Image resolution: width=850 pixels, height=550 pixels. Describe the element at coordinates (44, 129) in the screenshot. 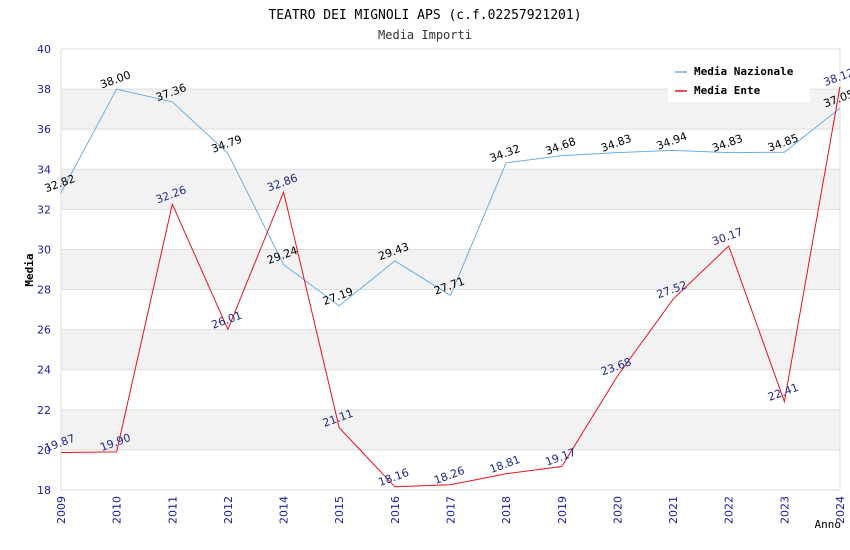

I see `y-tick-label: 36` at that location.